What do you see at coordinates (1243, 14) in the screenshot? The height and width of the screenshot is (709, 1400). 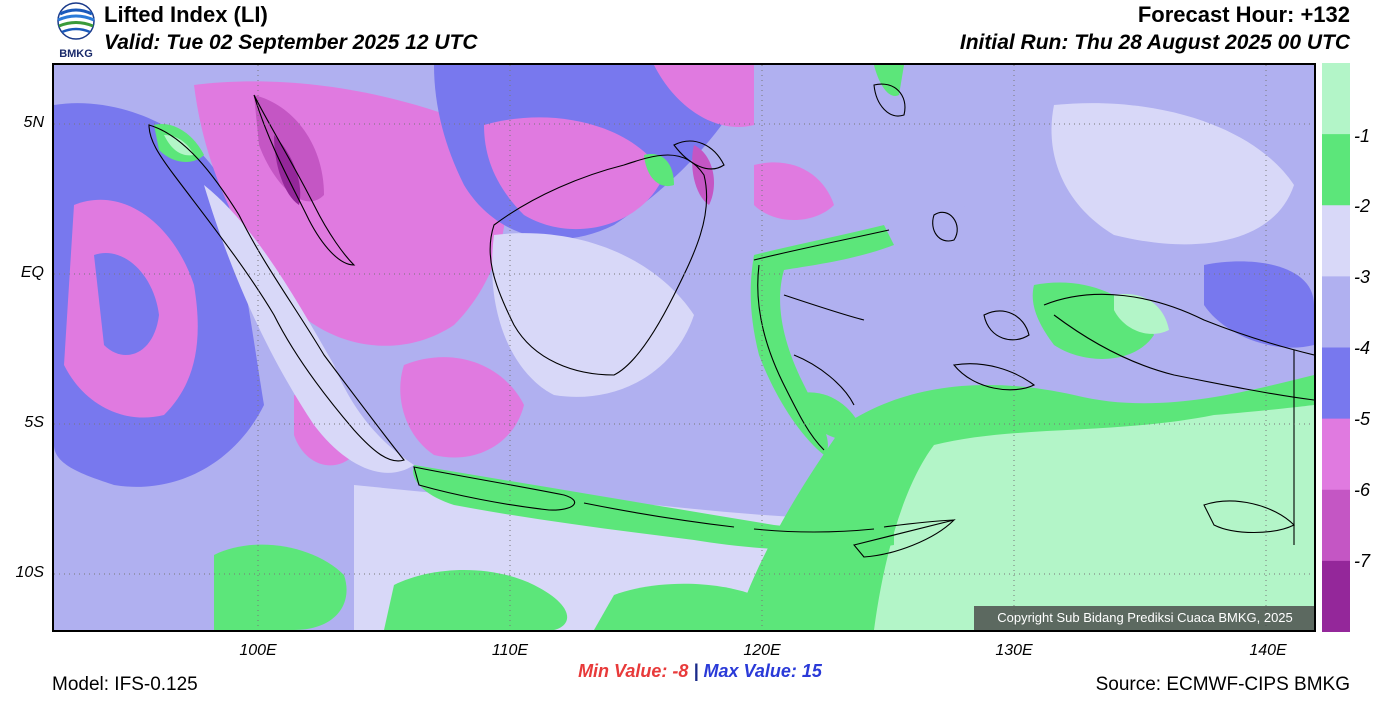 I see `forecast-hour: Forecast Hour: +132` at bounding box center [1243, 14].